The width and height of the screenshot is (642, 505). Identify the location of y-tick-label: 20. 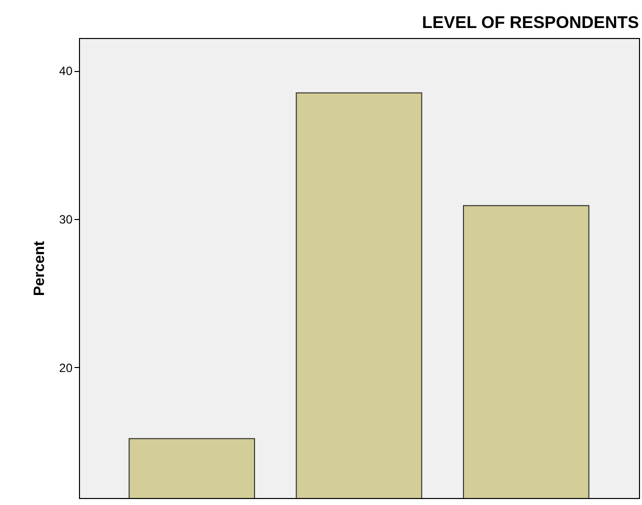
(66, 367).